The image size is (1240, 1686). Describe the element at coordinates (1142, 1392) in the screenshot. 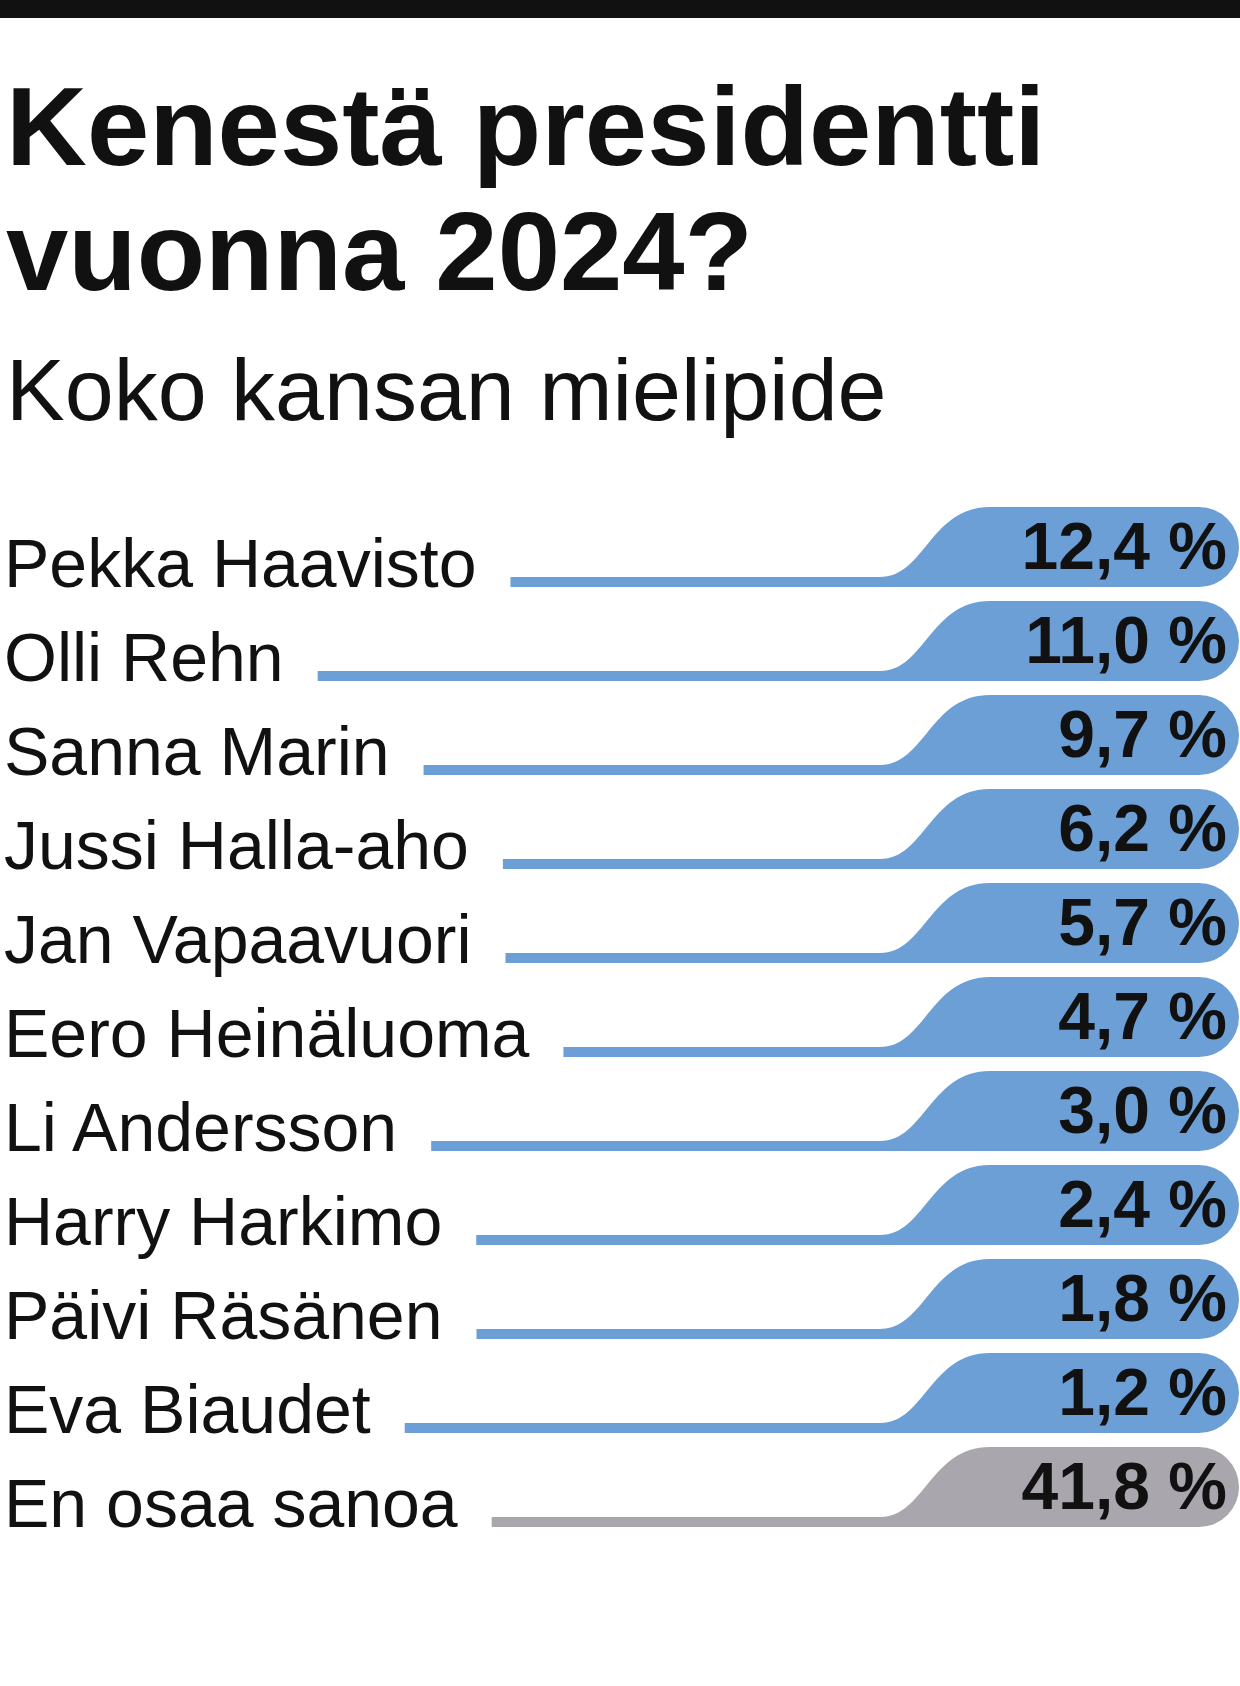

I see `data-label: 1,2 %` at that location.